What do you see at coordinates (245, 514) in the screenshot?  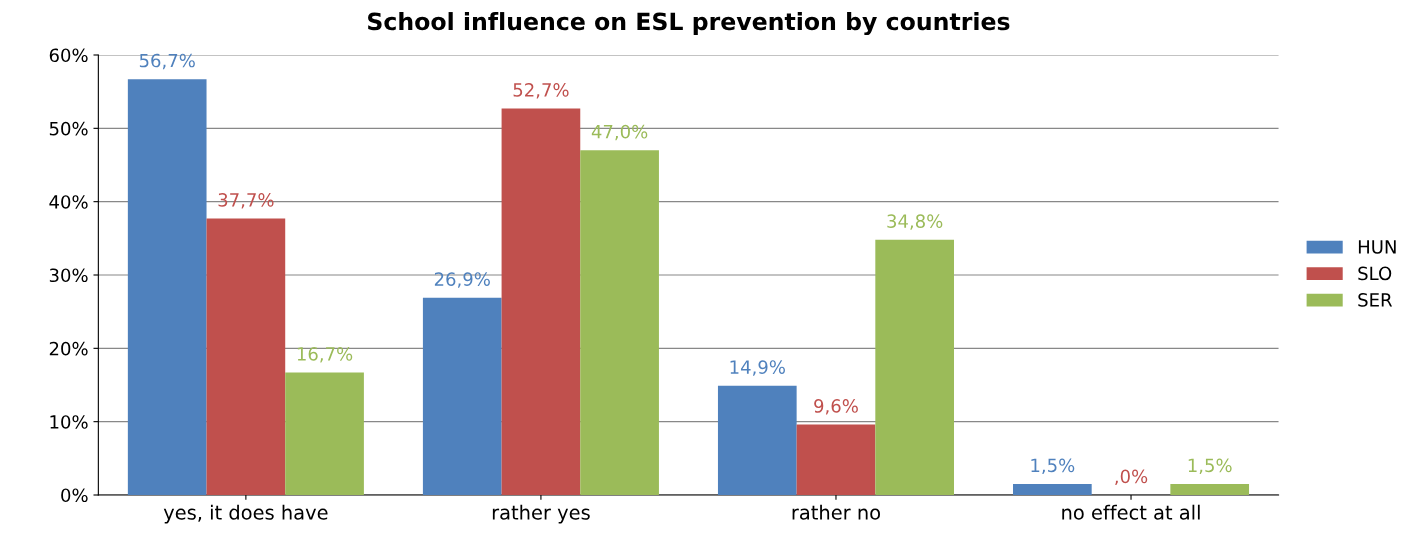 I see `x-tick-label: yes, it does have` at bounding box center [245, 514].